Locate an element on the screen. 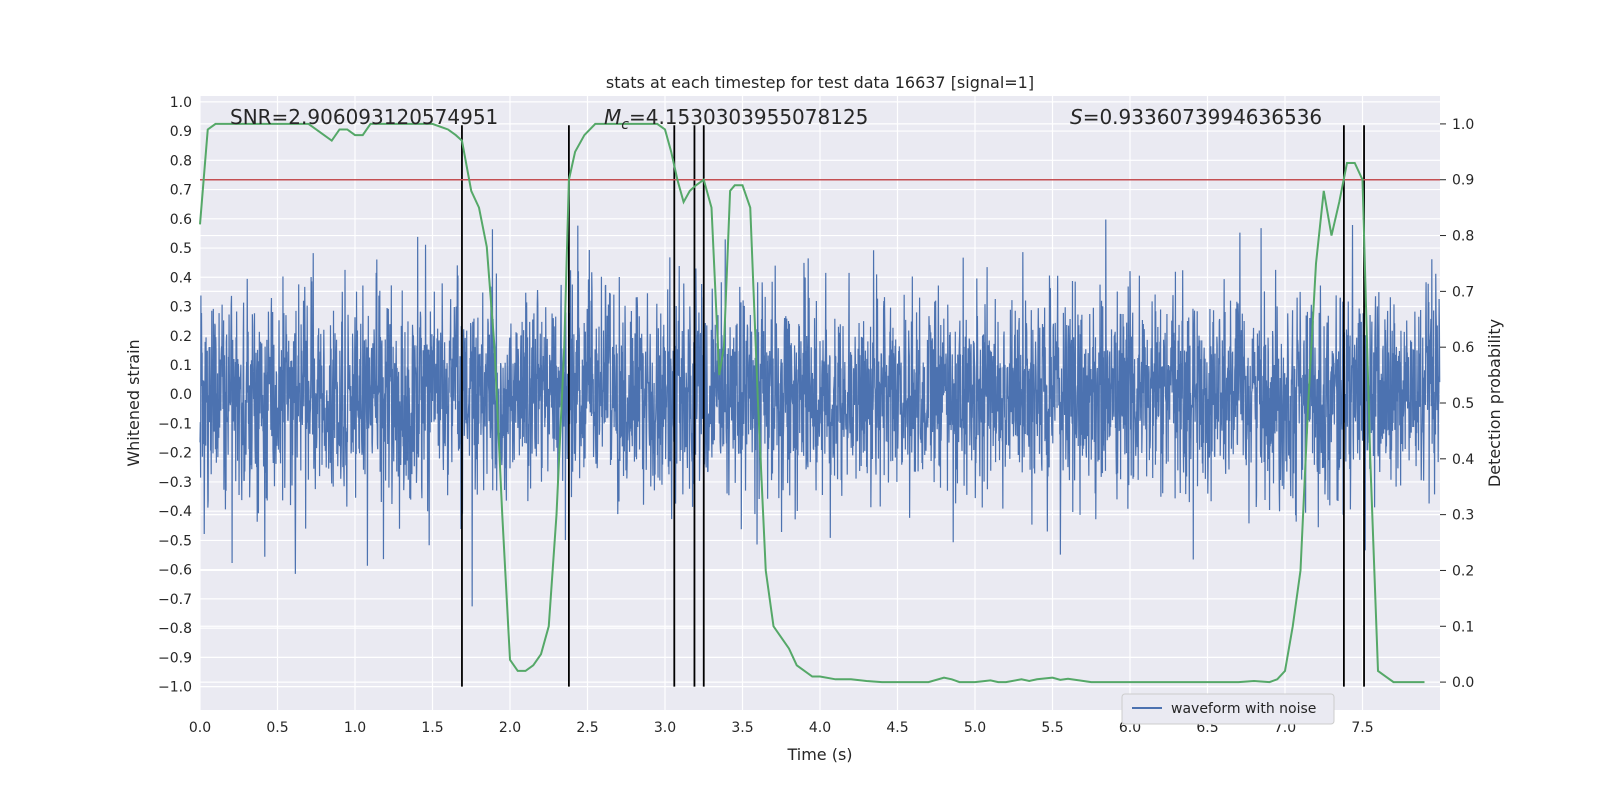  y-left-tick-label: −0.8 is located at coordinates (175, 629).